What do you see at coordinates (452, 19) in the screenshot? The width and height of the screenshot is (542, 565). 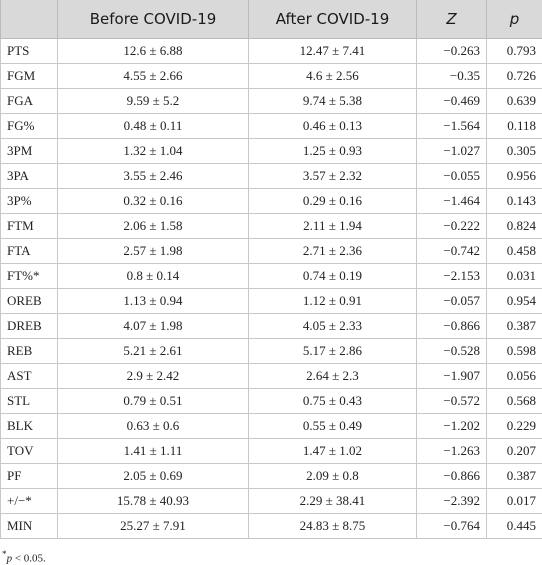 I see `column-header: Z` at bounding box center [452, 19].